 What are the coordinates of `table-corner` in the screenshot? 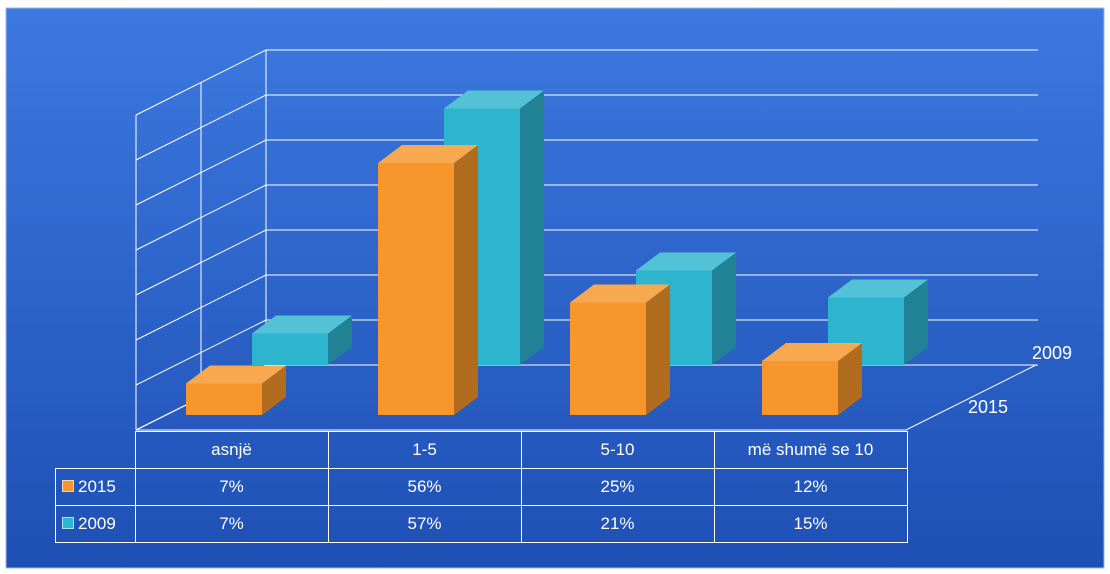 It's located at (96, 450).